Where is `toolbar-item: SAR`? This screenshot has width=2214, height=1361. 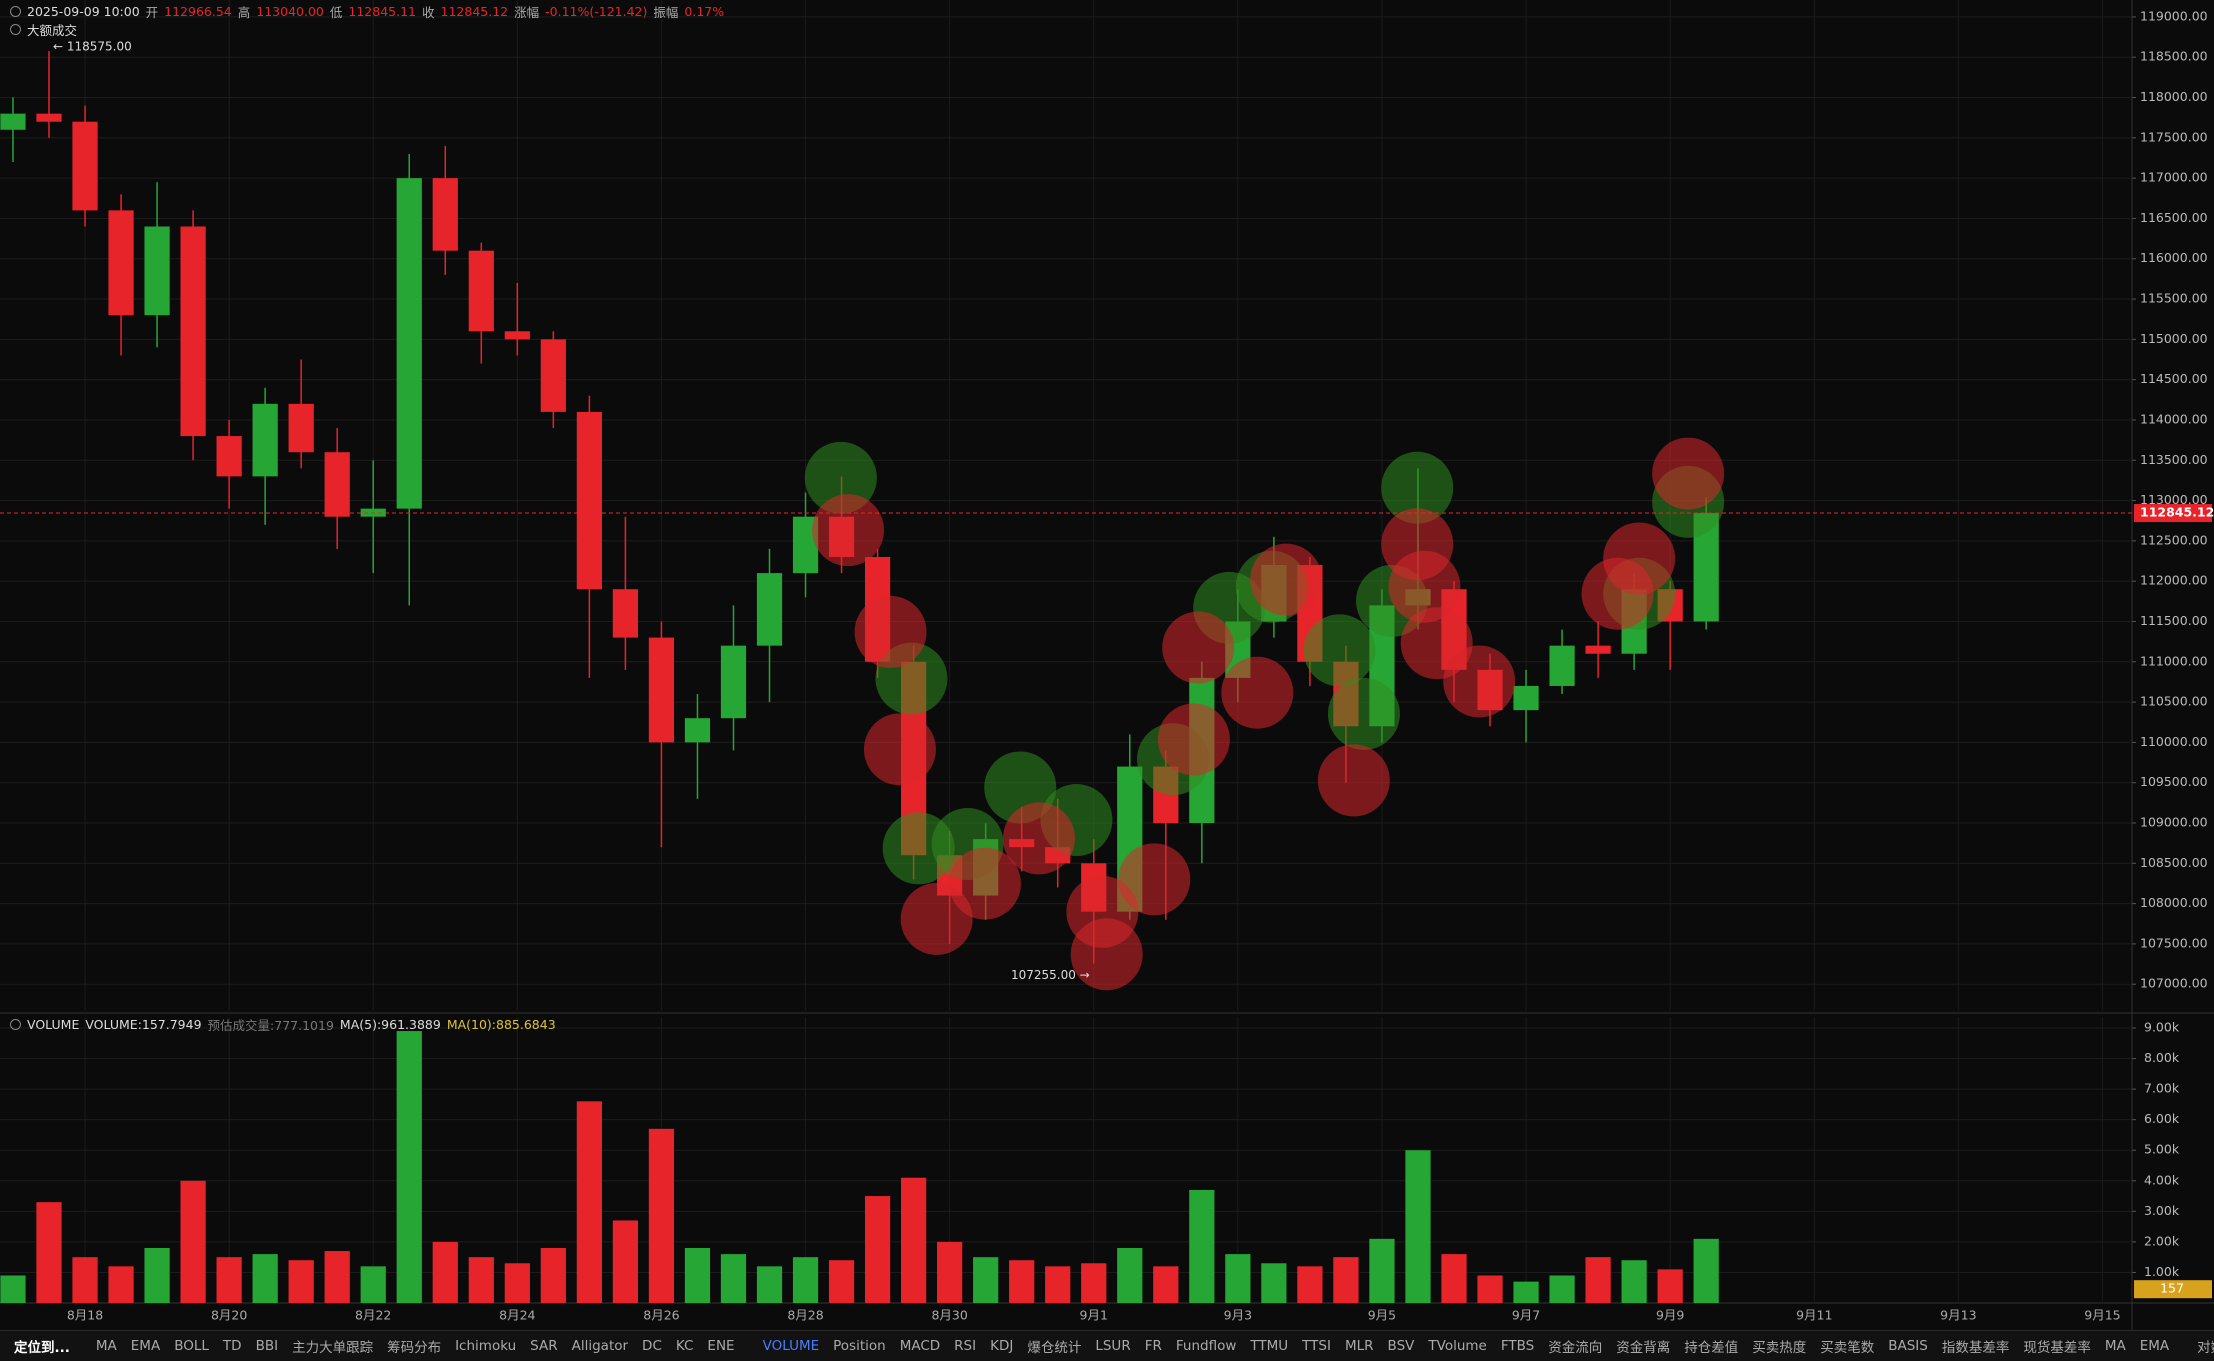 toolbar-item: SAR is located at coordinates (544, 1346).